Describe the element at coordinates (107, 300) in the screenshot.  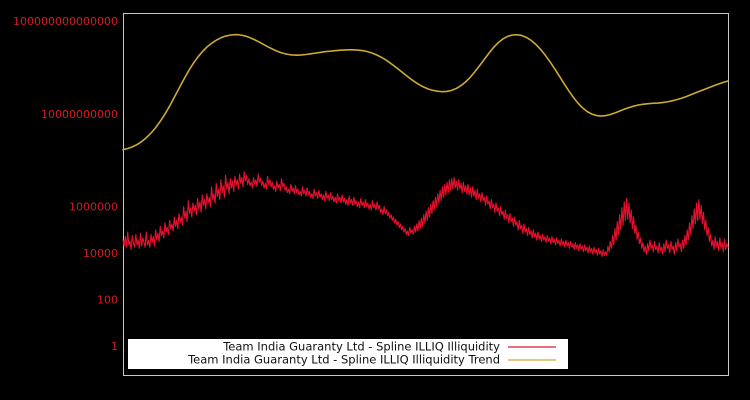
I see `y-axis-tick-label: 100` at that location.